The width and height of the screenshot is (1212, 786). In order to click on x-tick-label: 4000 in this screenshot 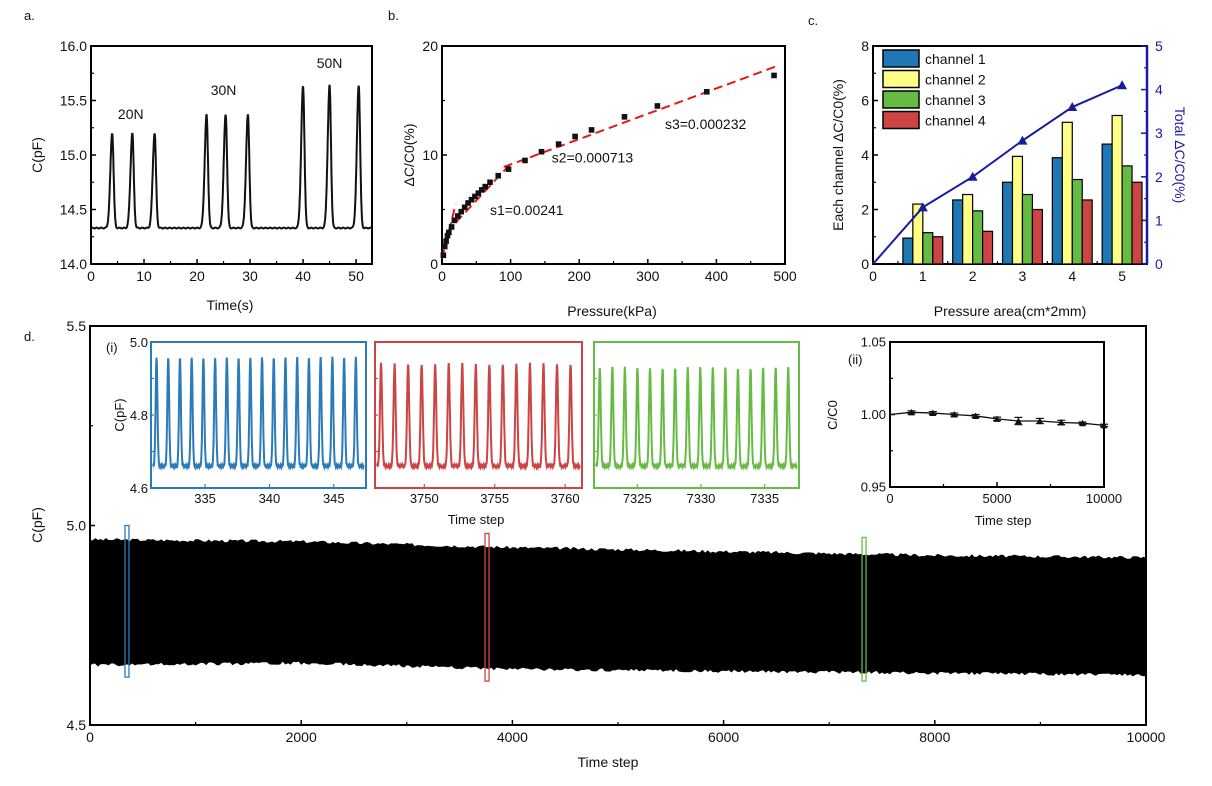, I will do `click(512, 737)`.